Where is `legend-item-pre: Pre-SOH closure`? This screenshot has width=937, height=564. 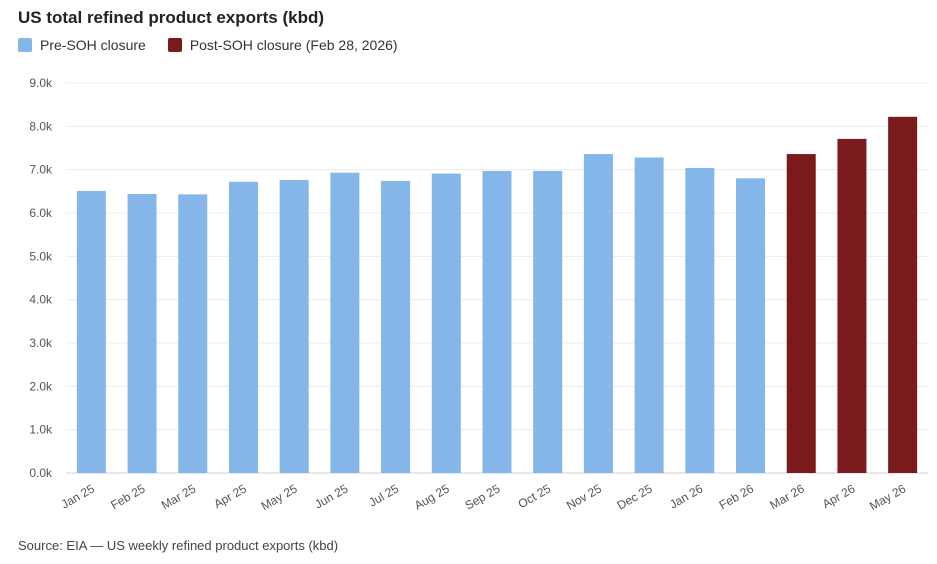
legend-item-pre: Pre-SOH closure is located at coordinates (82, 45).